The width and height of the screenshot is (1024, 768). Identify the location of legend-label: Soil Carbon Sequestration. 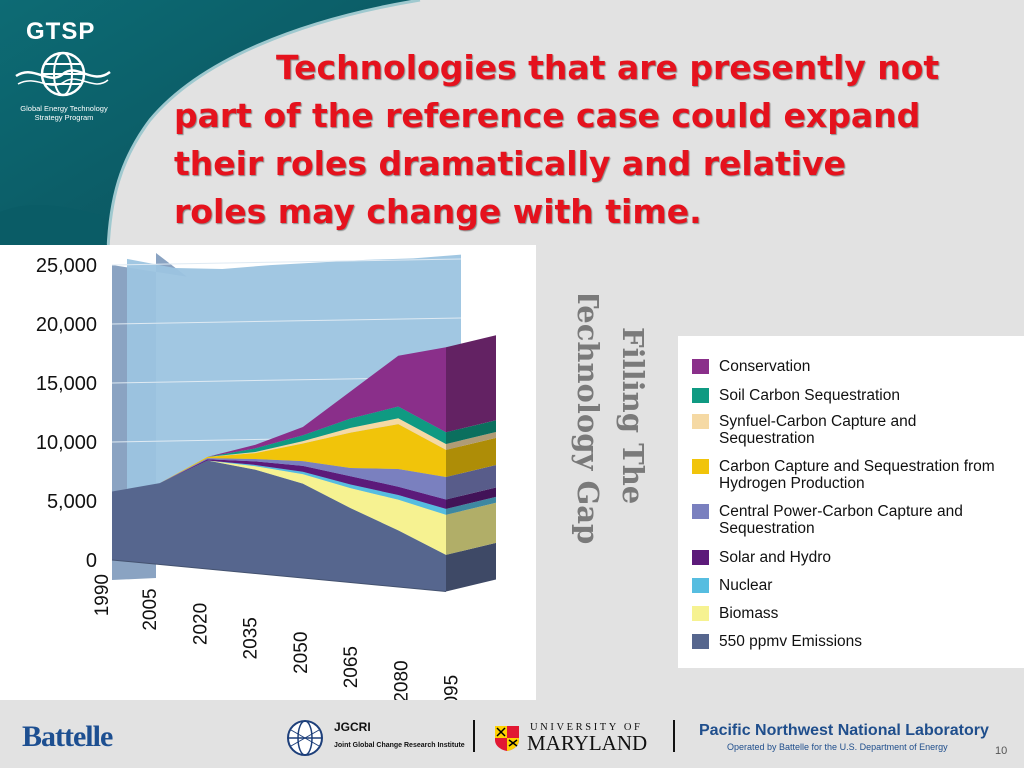
(809, 395).